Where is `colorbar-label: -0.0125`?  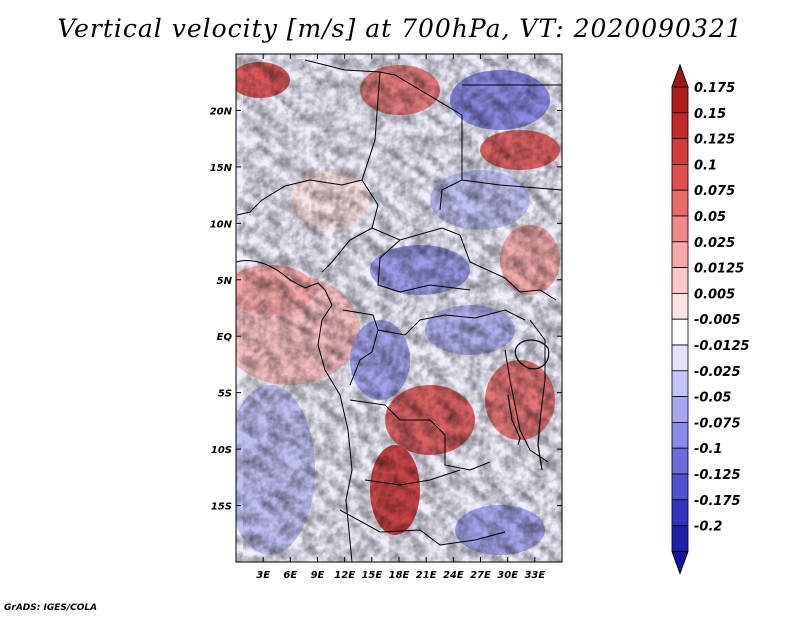
colorbar-label: -0.0125 is located at coordinates (722, 346).